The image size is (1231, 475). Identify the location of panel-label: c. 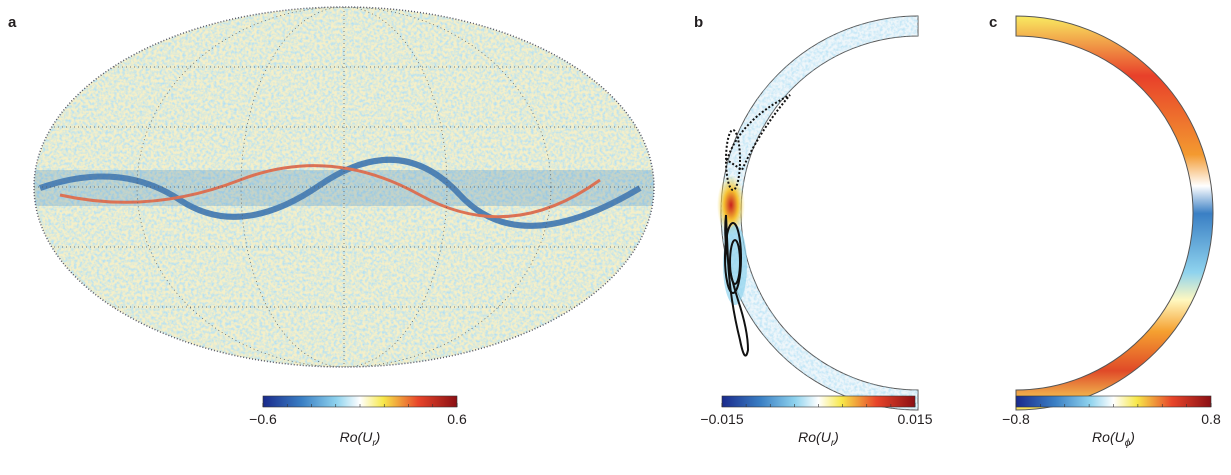
(993, 22).